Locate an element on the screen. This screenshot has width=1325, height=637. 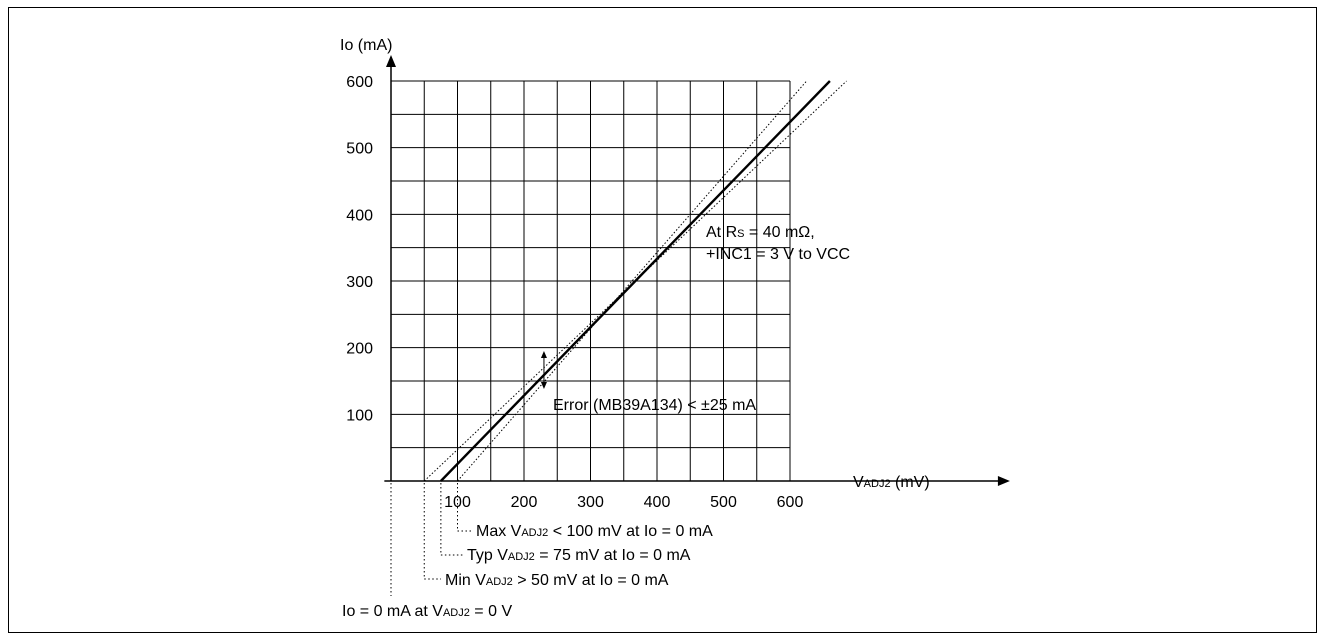
condition-label-line2: +INC1 = 3 V to VCC is located at coordinates (778, 254).